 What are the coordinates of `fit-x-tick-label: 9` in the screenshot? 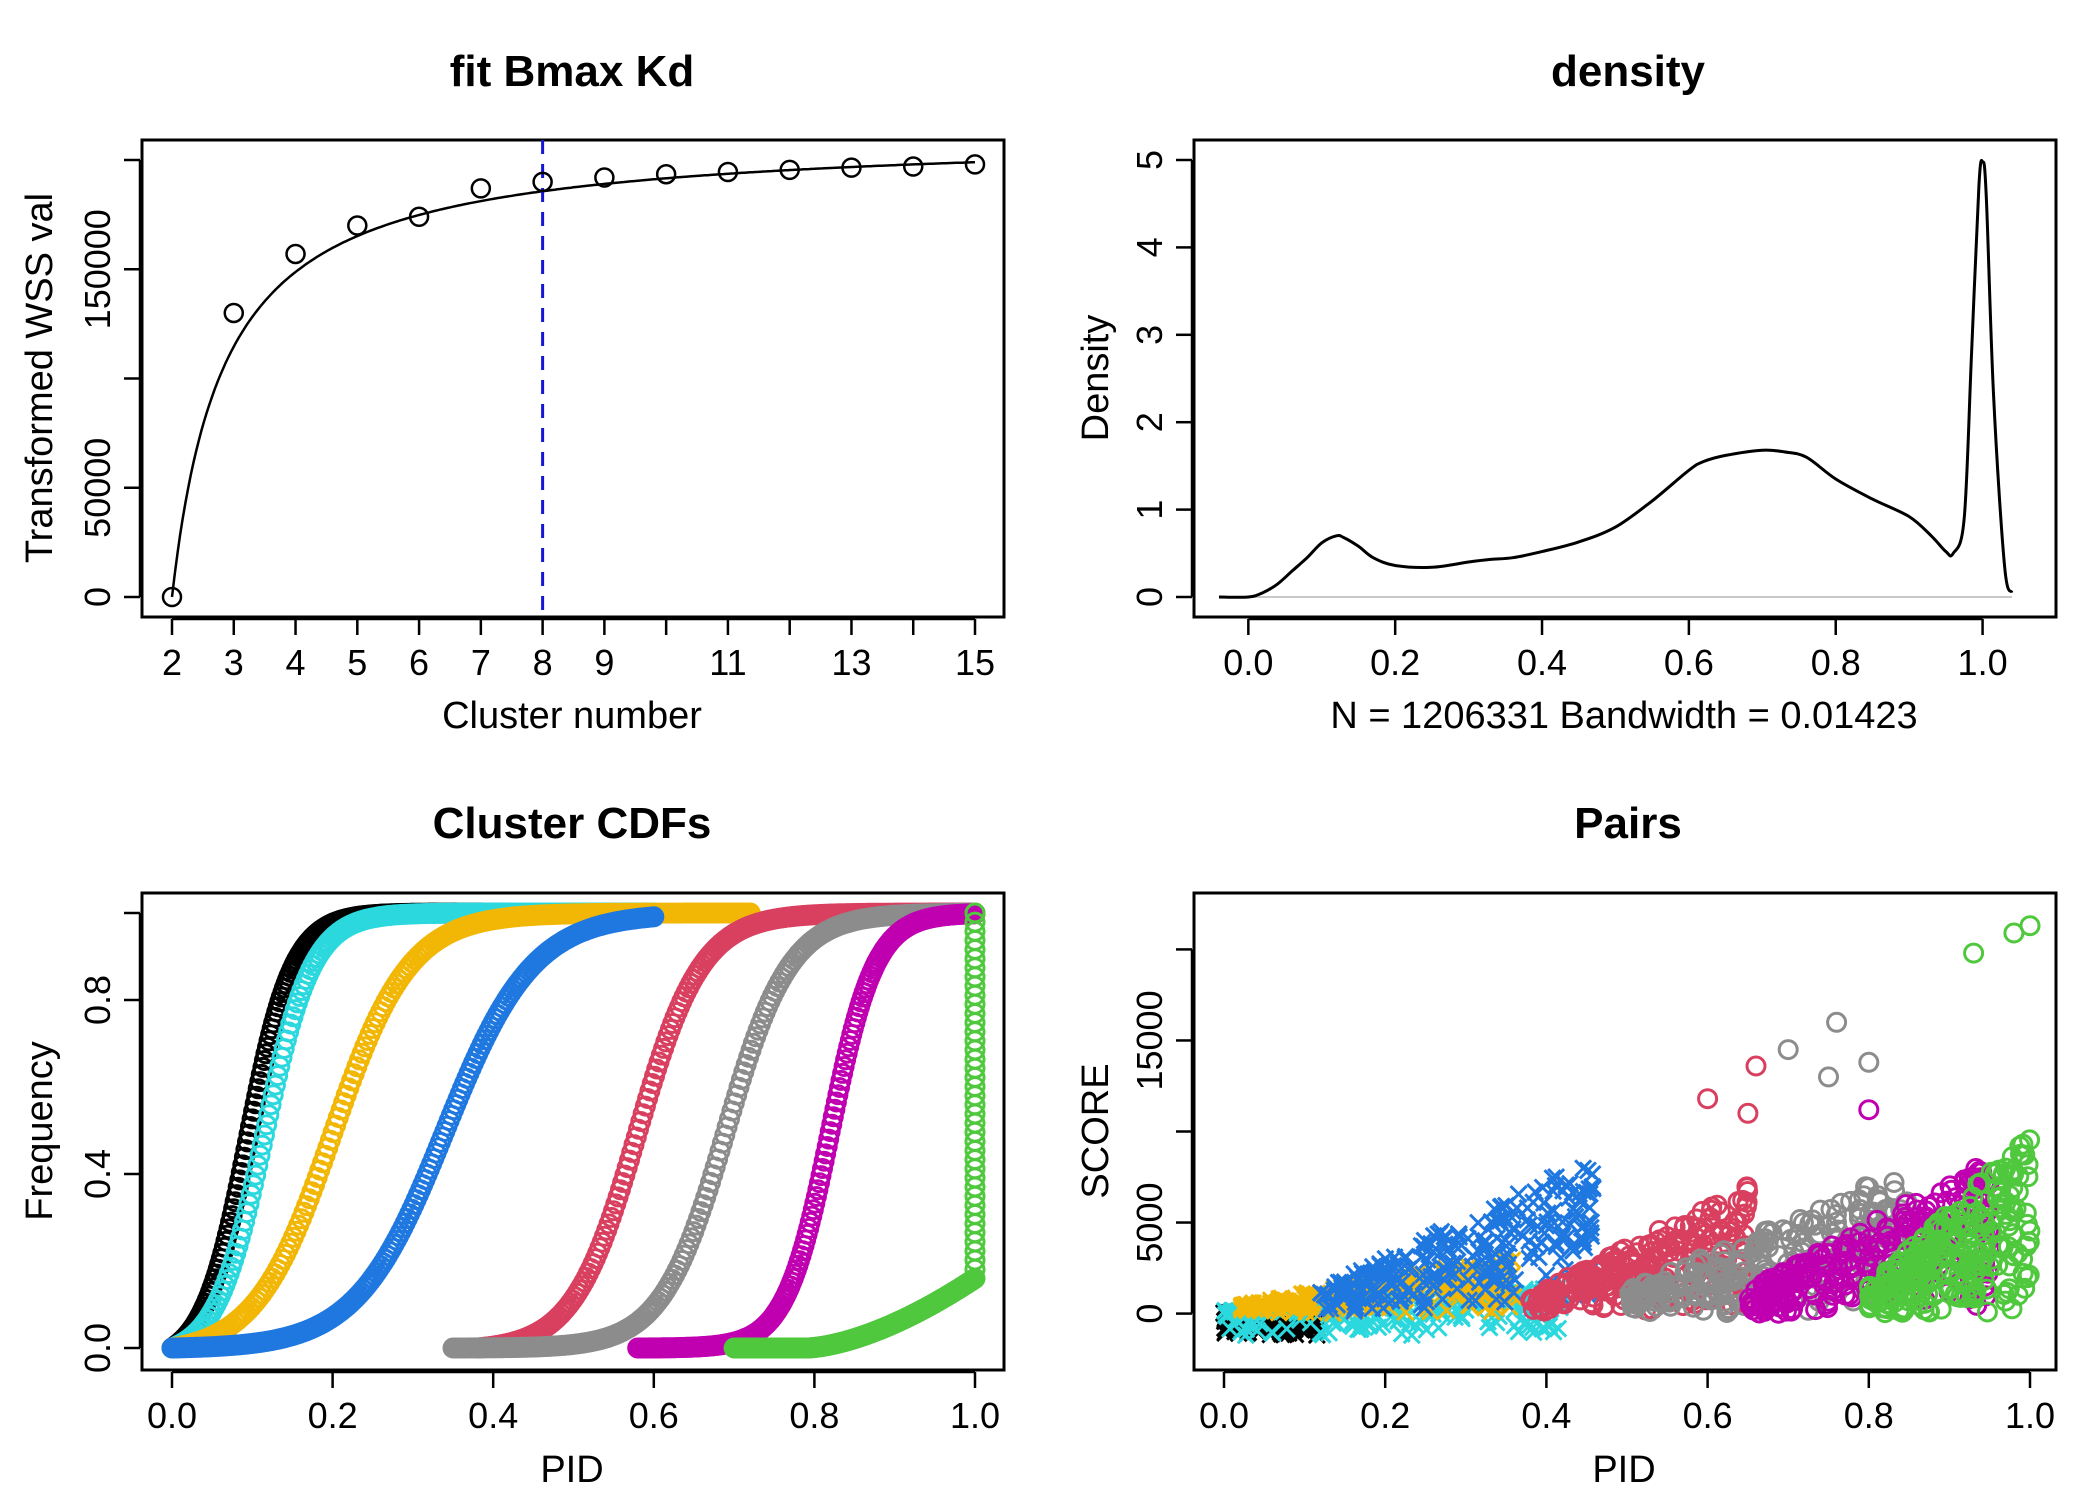 It's located at (604, 662).